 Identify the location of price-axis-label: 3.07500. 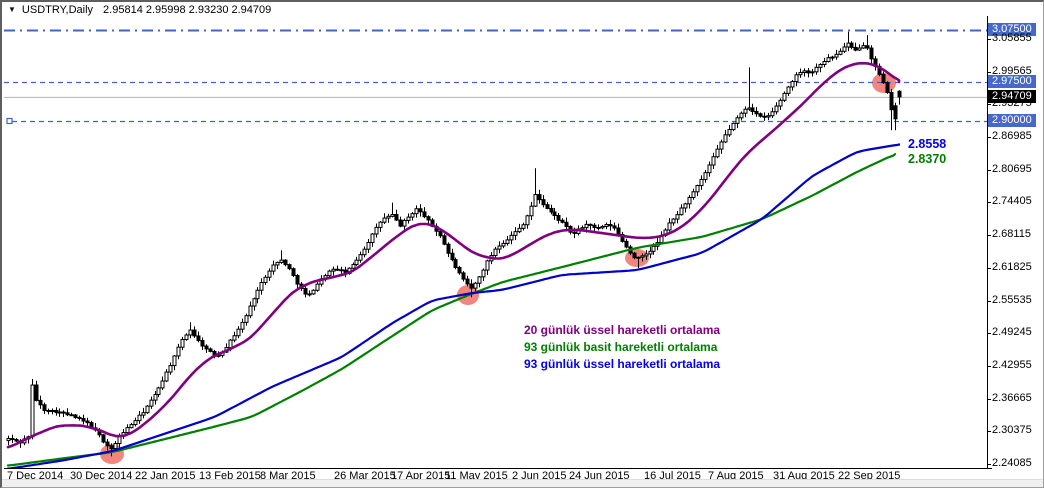
(1012, 29).